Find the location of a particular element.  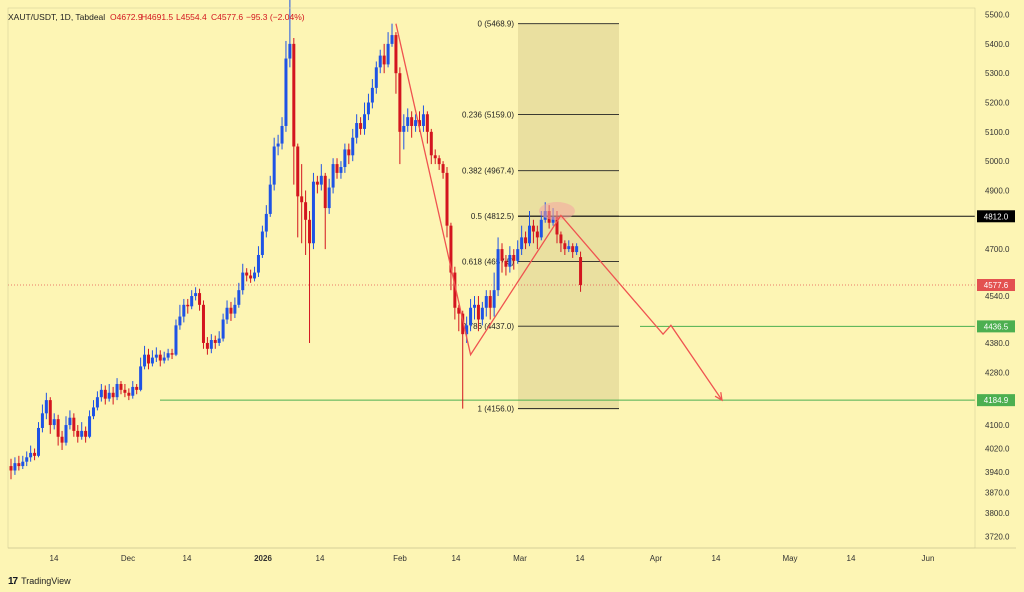

time-tick-label: 2026 is located at coordinates (263, 558).